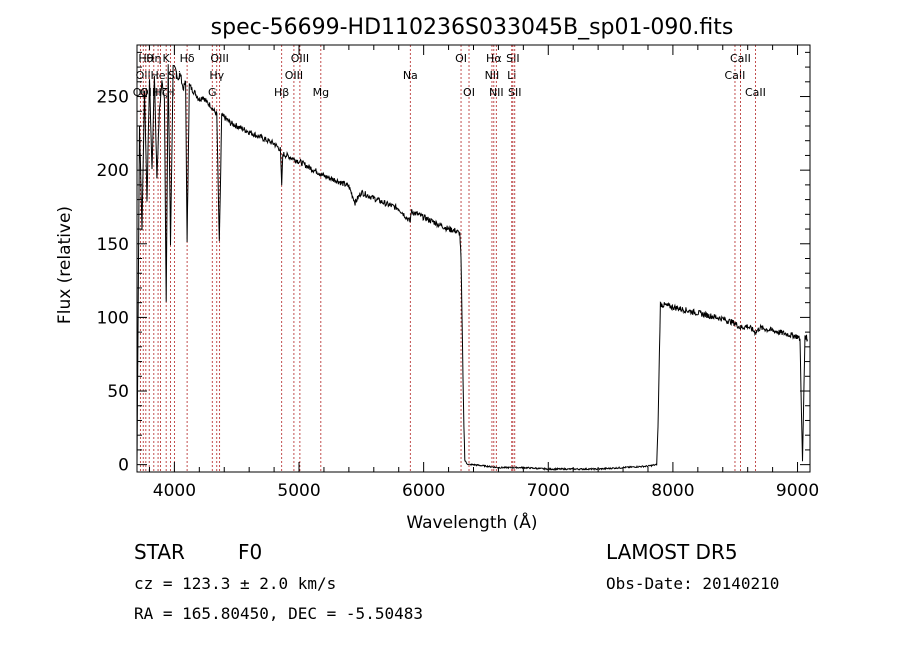  I want to click on coordinates: RA = 165.80450, DEC = -5.50483, so click(278, 613).